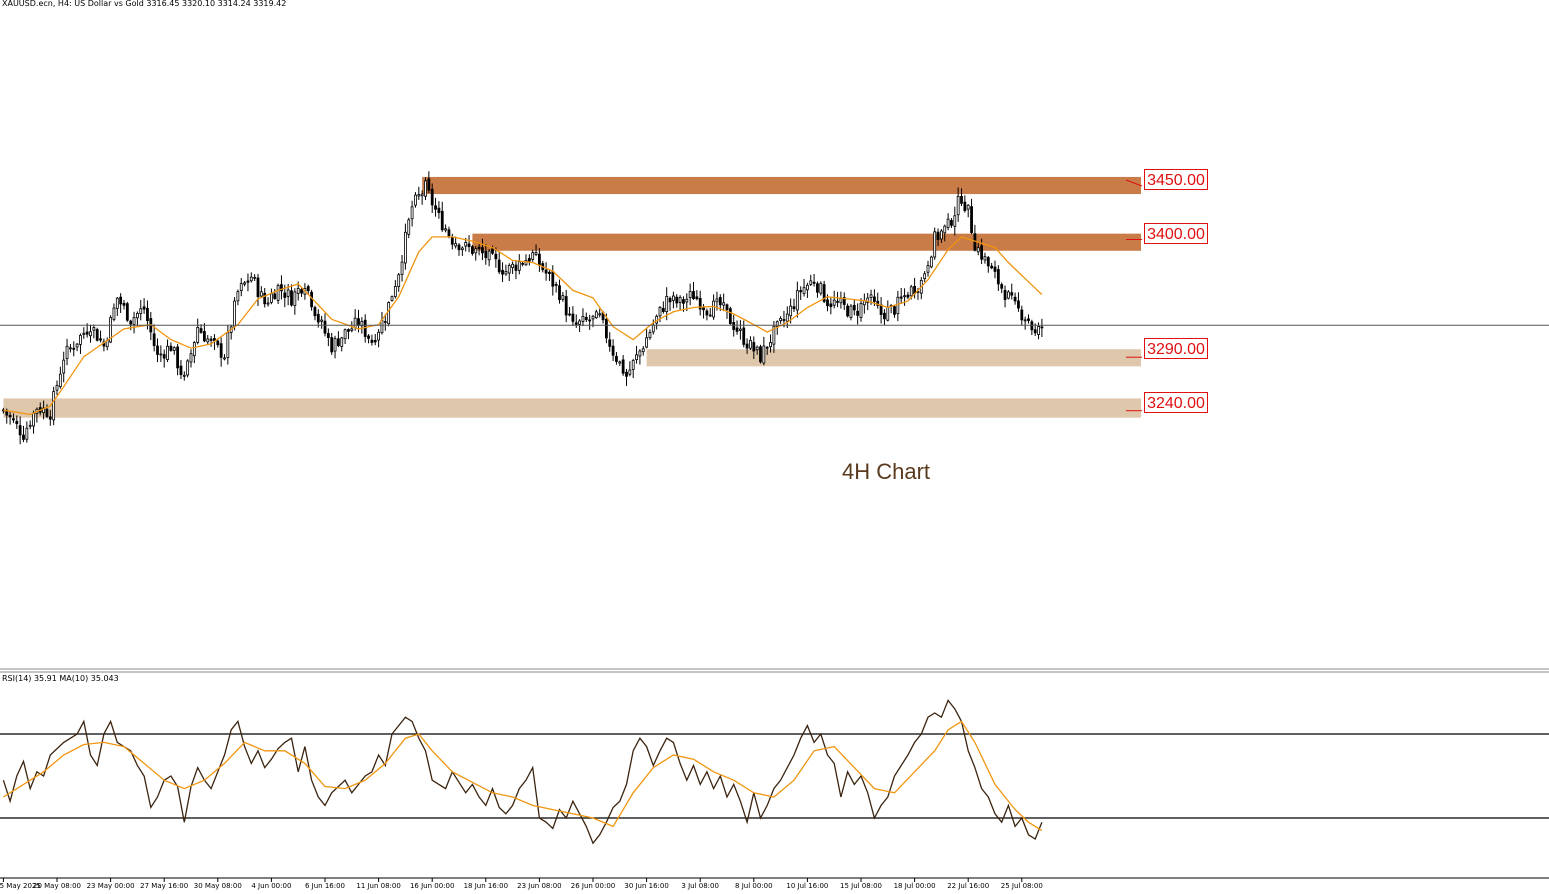 The image size is (1549, 894). Describe the element at coordinates (523, 776) in the screenshot. I see `rsi-ma-line` at that location.